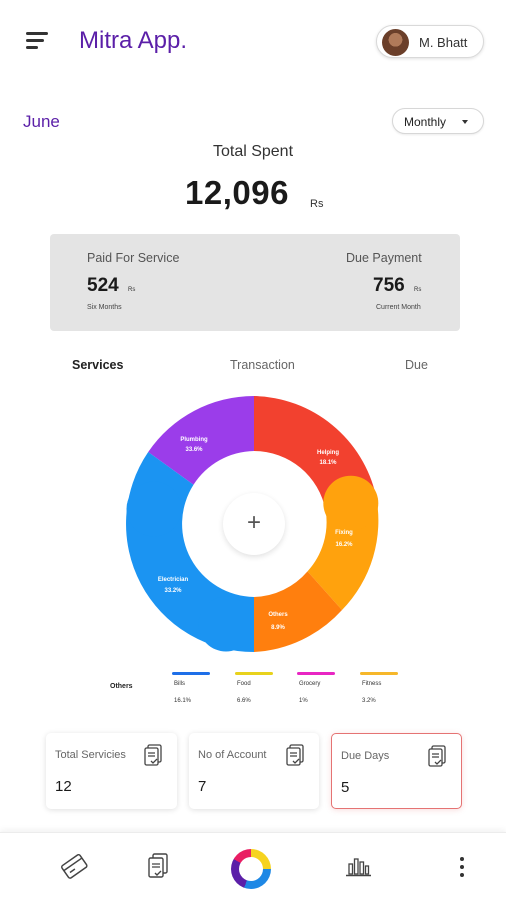 This screenshot has width=506, height=900. Describe the element at coordinates (278, 615) in the screenshot. I see `segment-name-others: Others` at that location.